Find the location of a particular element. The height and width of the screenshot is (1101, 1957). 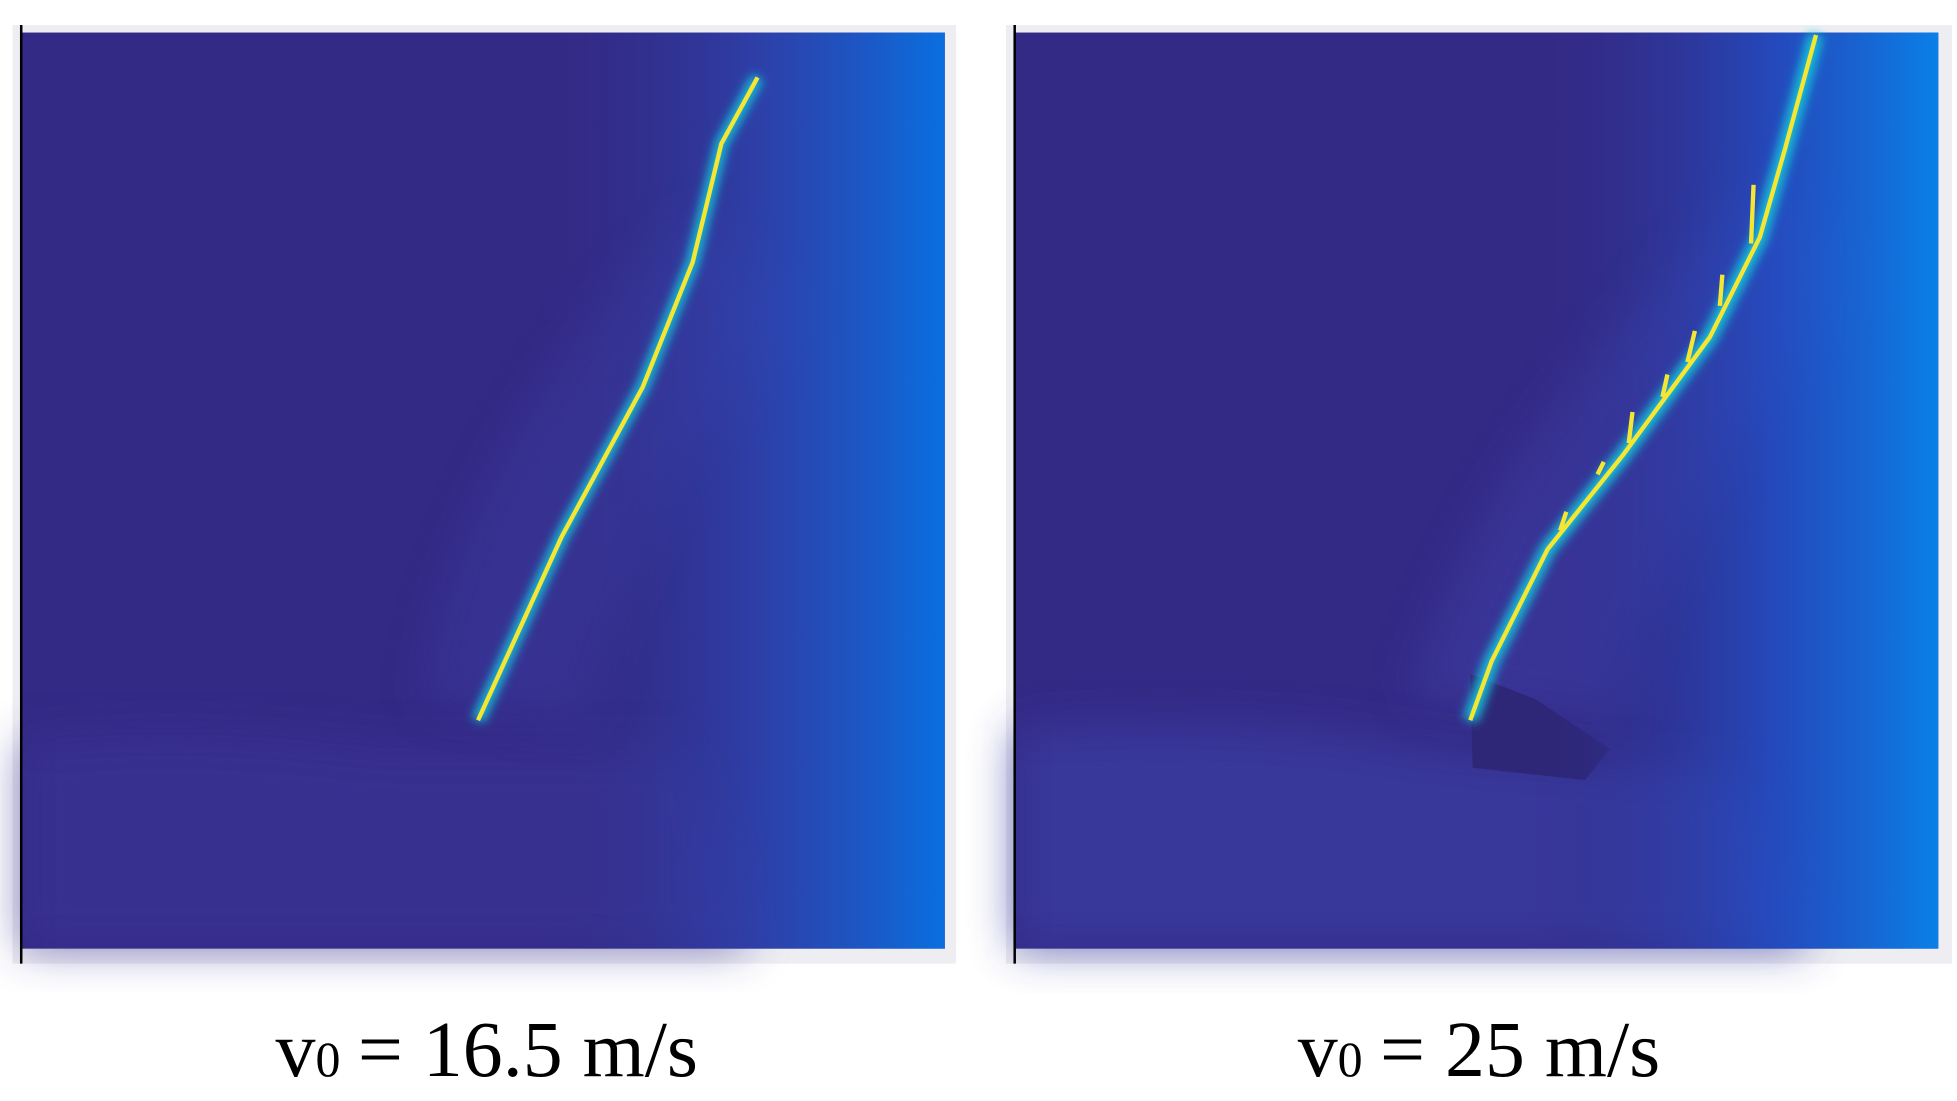

caption: v0 = 25 m/s is located at coordinates (1479, 1050).